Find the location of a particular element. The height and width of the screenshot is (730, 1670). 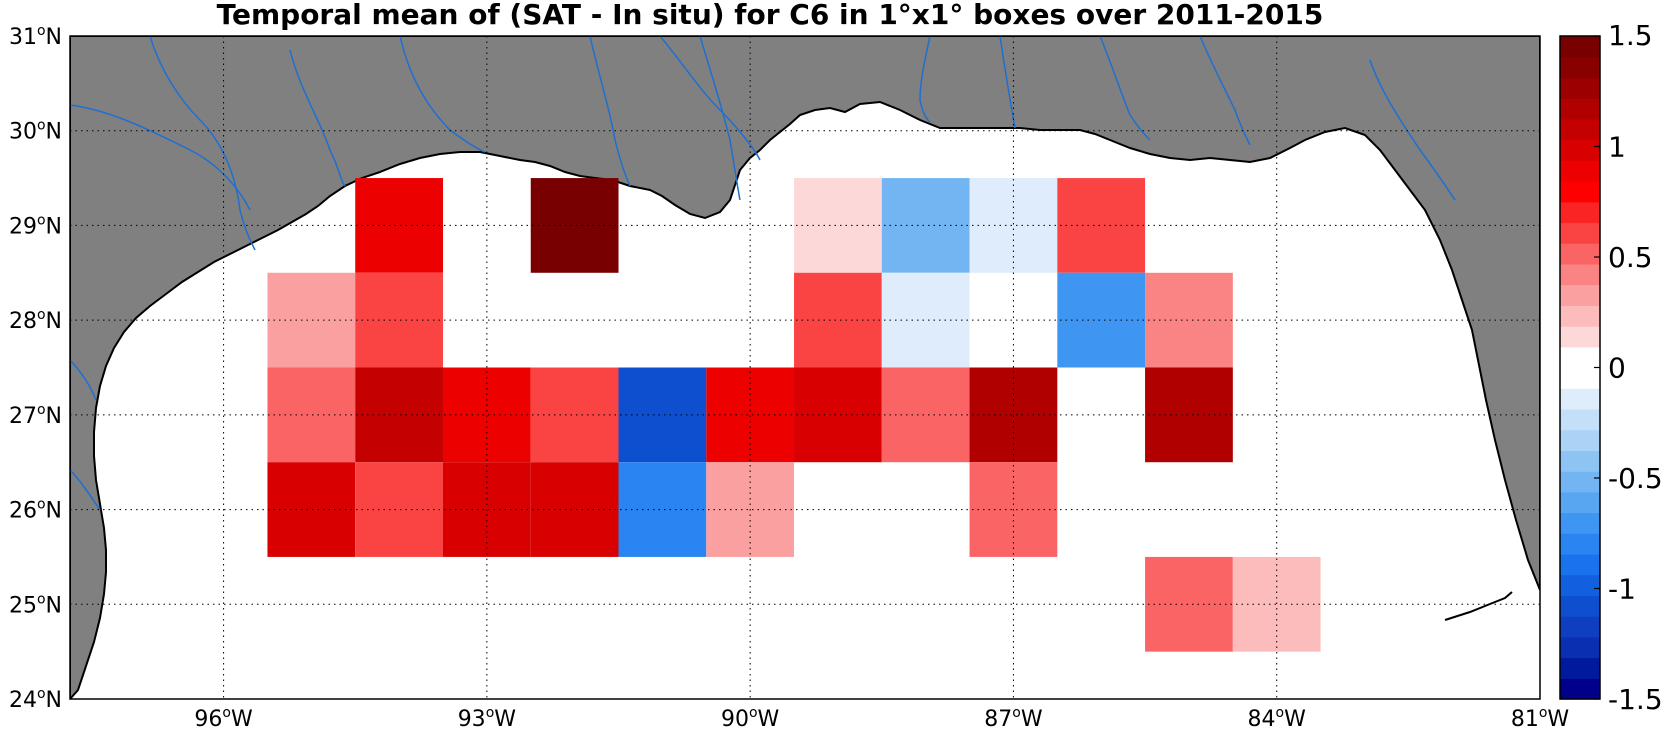

tick-label: 24oN is located at coordinates (35, 699).